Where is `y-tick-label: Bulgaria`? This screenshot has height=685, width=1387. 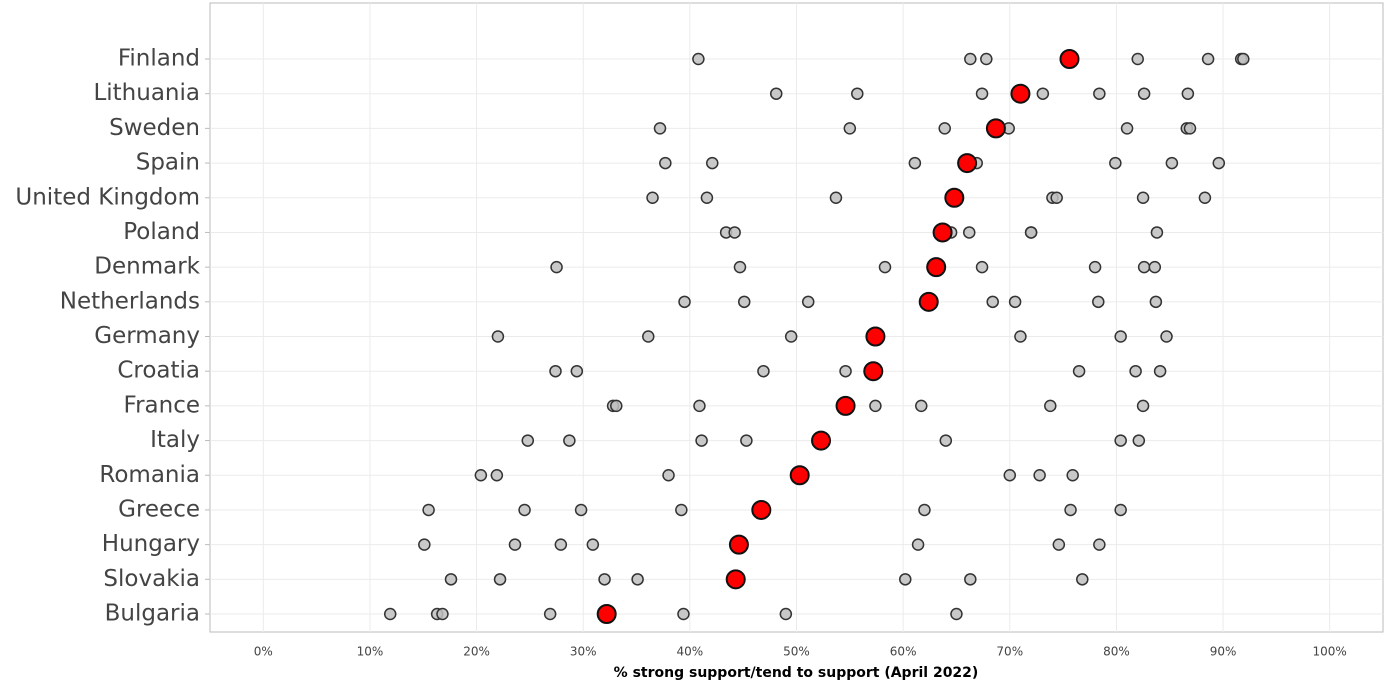 y-tick-label: Bulgaria is located at coordinates (152, 614).